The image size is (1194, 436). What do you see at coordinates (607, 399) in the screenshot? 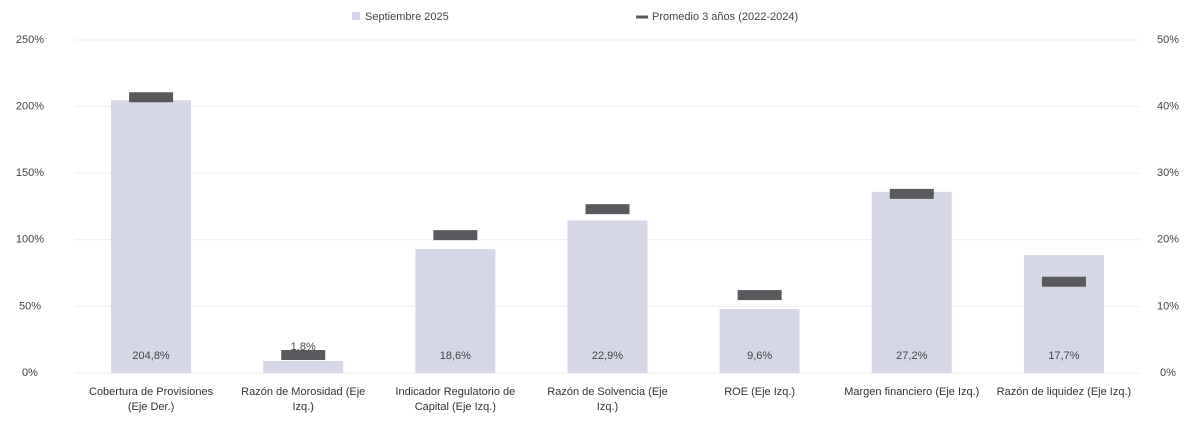
I see `x-tick-label: Razón de Solvencia (Eje Izq.)` at bounding box center [607, 399].